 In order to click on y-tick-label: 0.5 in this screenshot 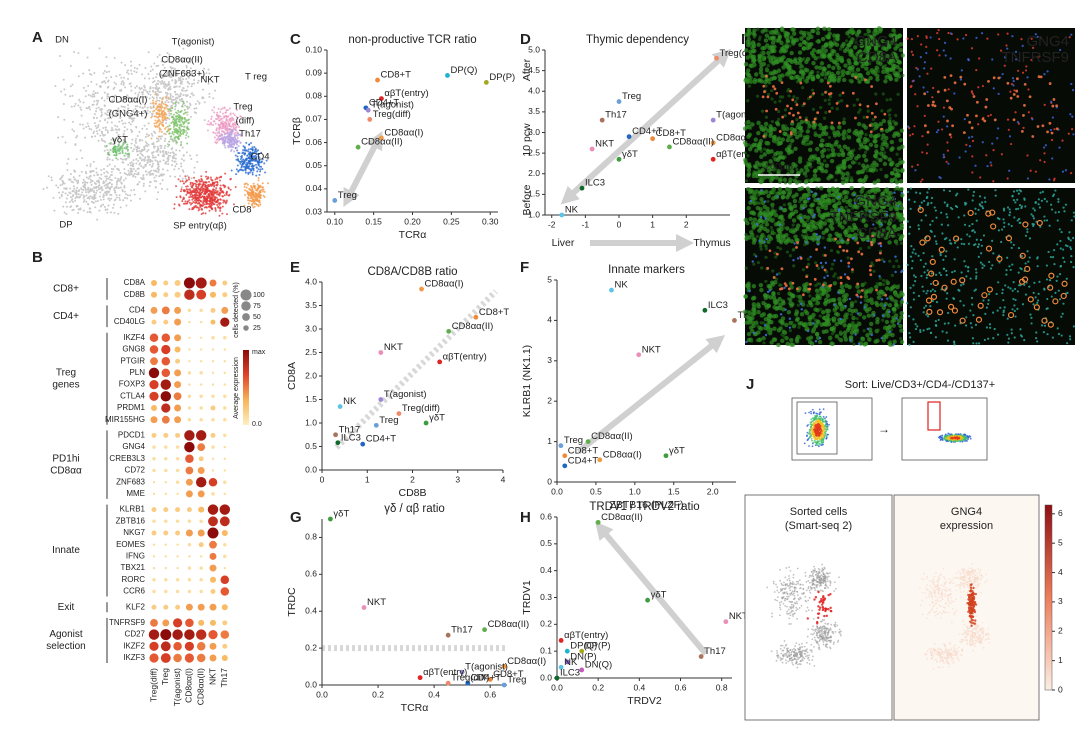, I will do `click(546, 543)`.